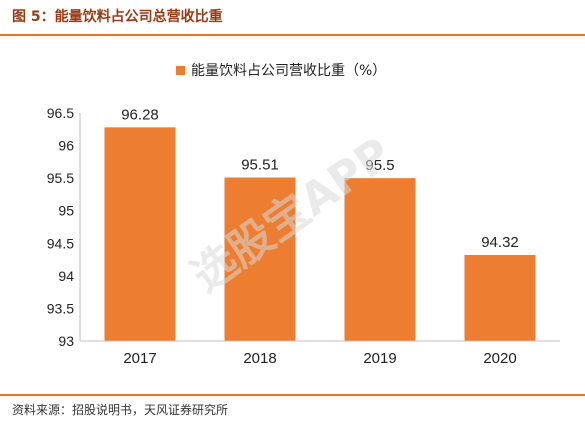 The image size is (585, 427). Describe the element at coordinates (379, 358) in the screenshot. I see `x-tick-label: 2019` at that location.